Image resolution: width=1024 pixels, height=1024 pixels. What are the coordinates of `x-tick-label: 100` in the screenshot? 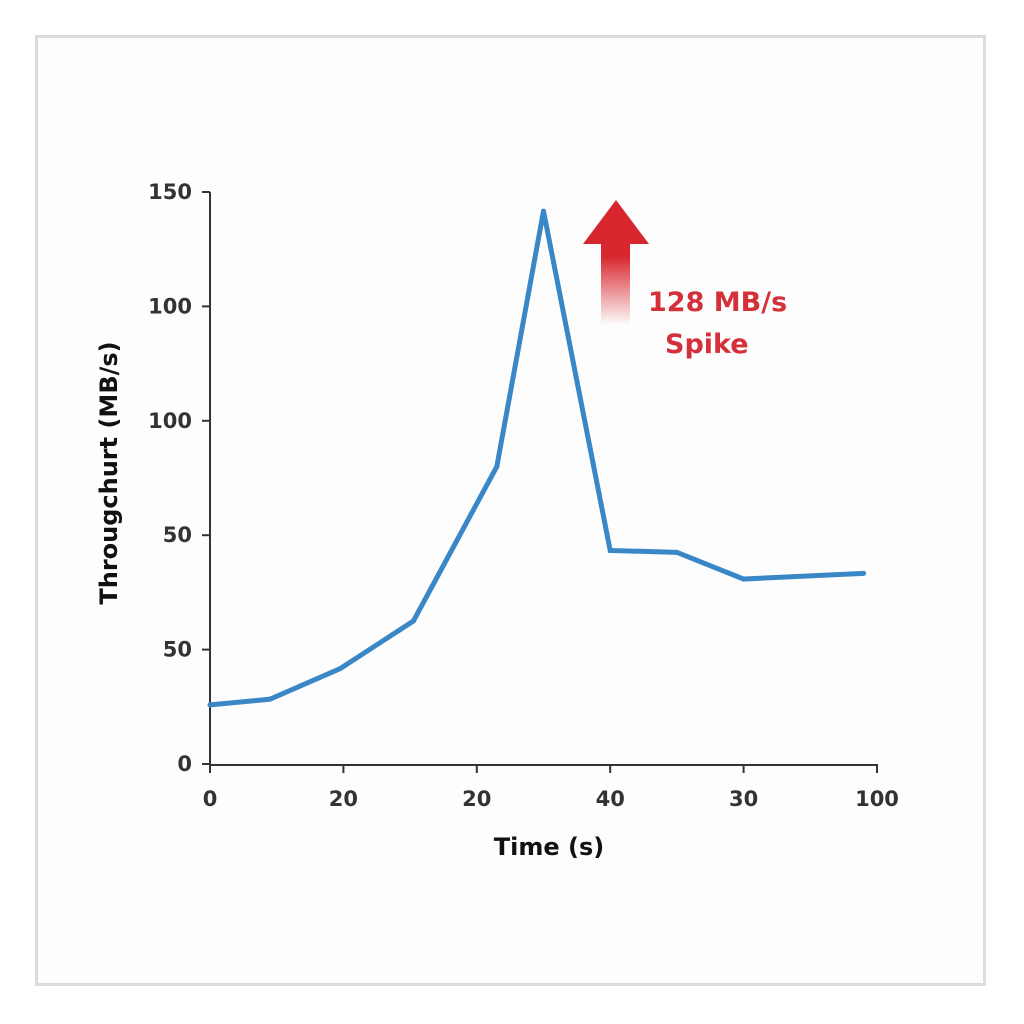 It's located at (877, 799).